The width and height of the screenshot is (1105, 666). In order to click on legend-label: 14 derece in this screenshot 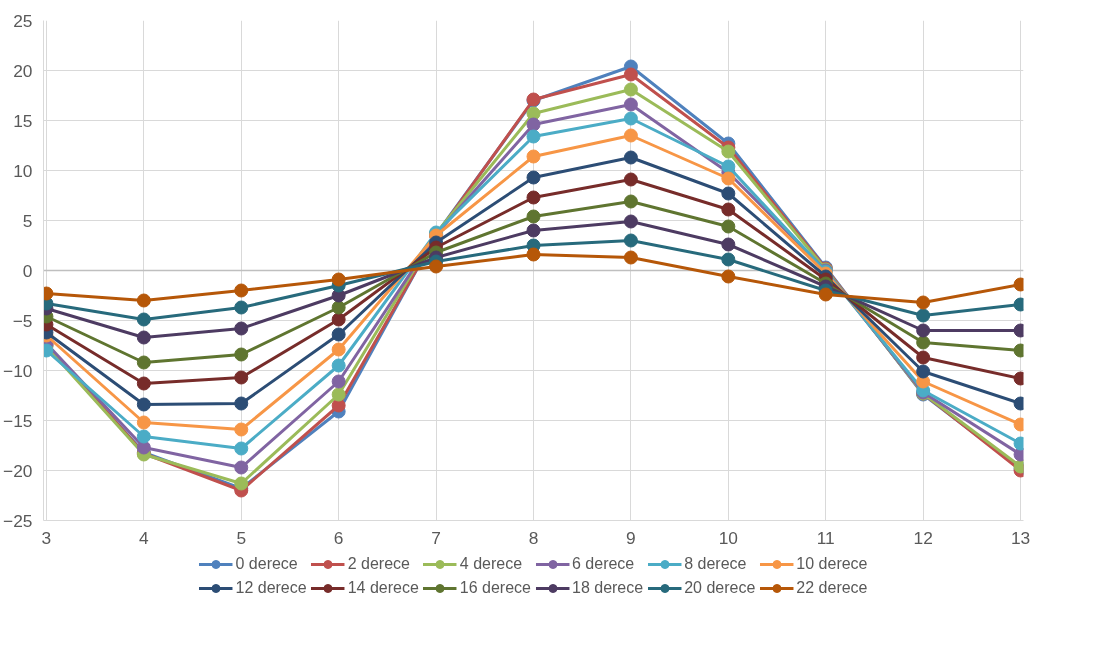, I will do `click(383, 588)`.